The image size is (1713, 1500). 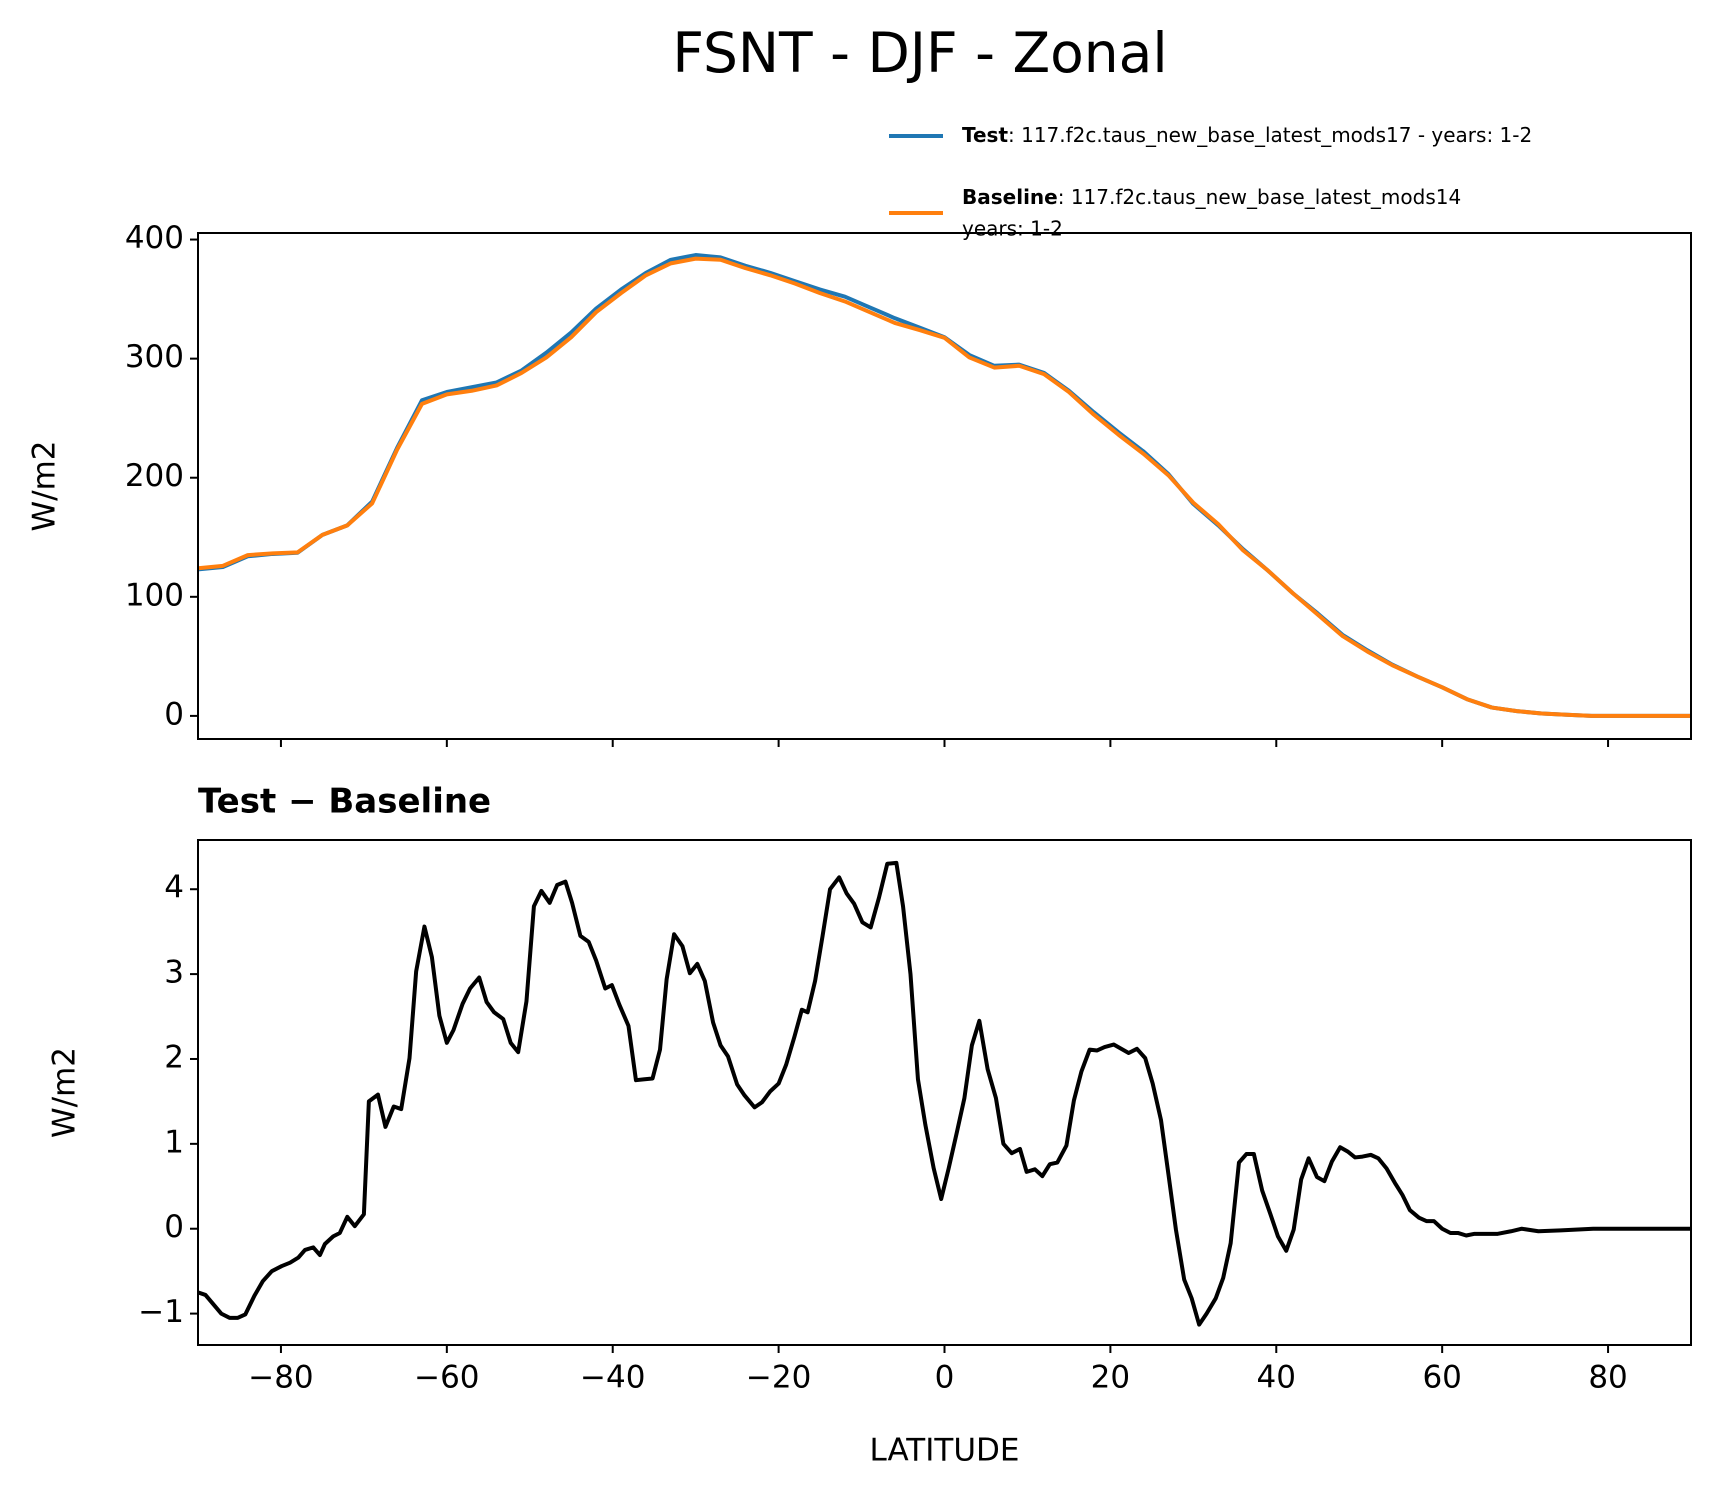 What do you see at coordinates (919, 53) in the screenshot?
I see `figure-title: FSNT - DJF - Zonal` at bounding box center [919, 53].